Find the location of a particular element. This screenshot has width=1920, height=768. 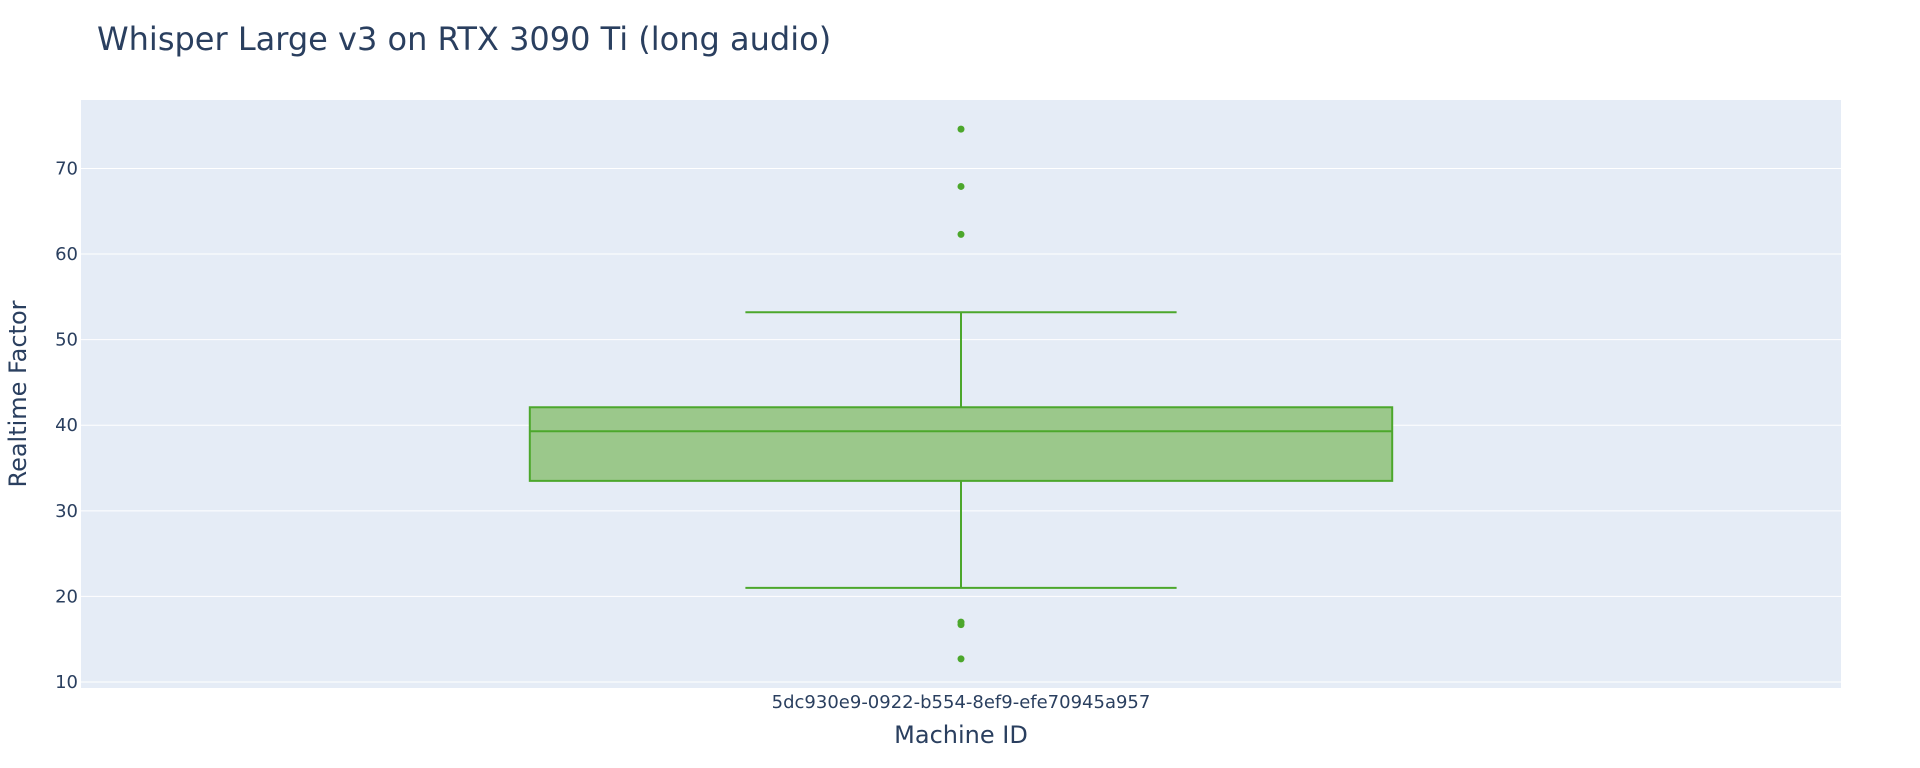

y-axis-ticks: 10 20 30 40 50 60 70 is located at coordinates (66, 425).